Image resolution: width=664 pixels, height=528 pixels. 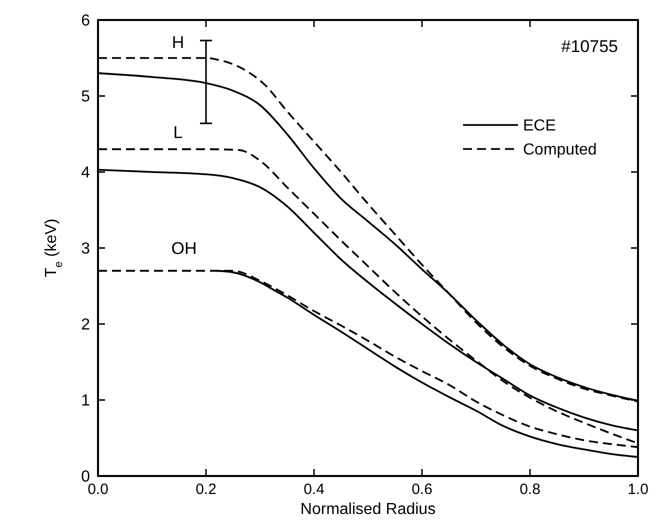 What do you see at coordinates (539, 126) in the screenshot?
I see `legend-label: ECE` at bounding box center [539, 126].